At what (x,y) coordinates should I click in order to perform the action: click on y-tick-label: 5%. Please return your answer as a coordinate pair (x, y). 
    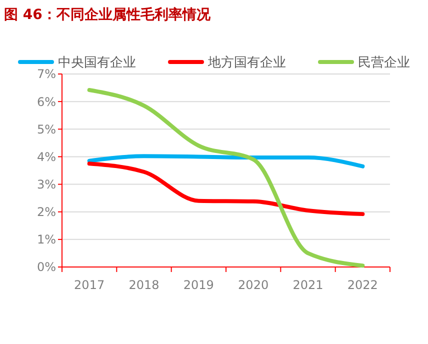
    Looking at the image, I should click on (46, 129).